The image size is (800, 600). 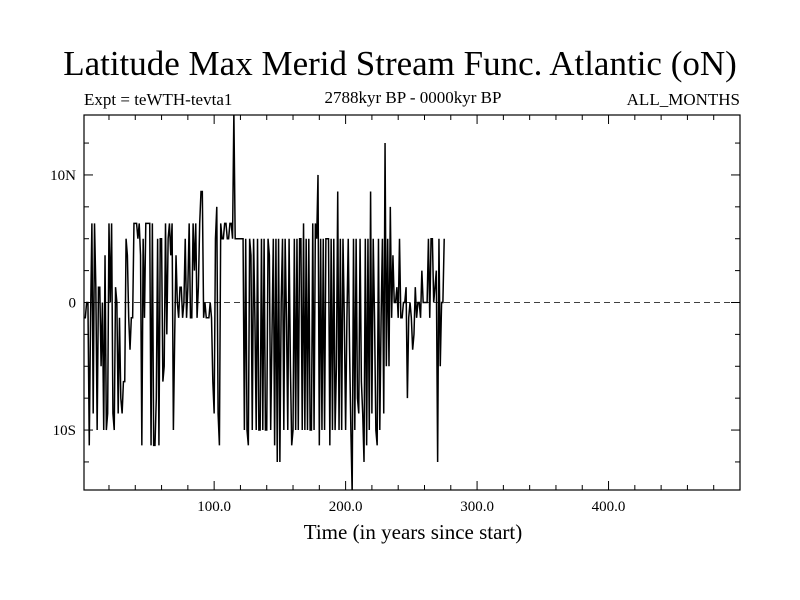 What do you see at coordinates (64, 431) in the screenshot?
I see `y-tick-label: 10S` at bounding box center [64, 431].